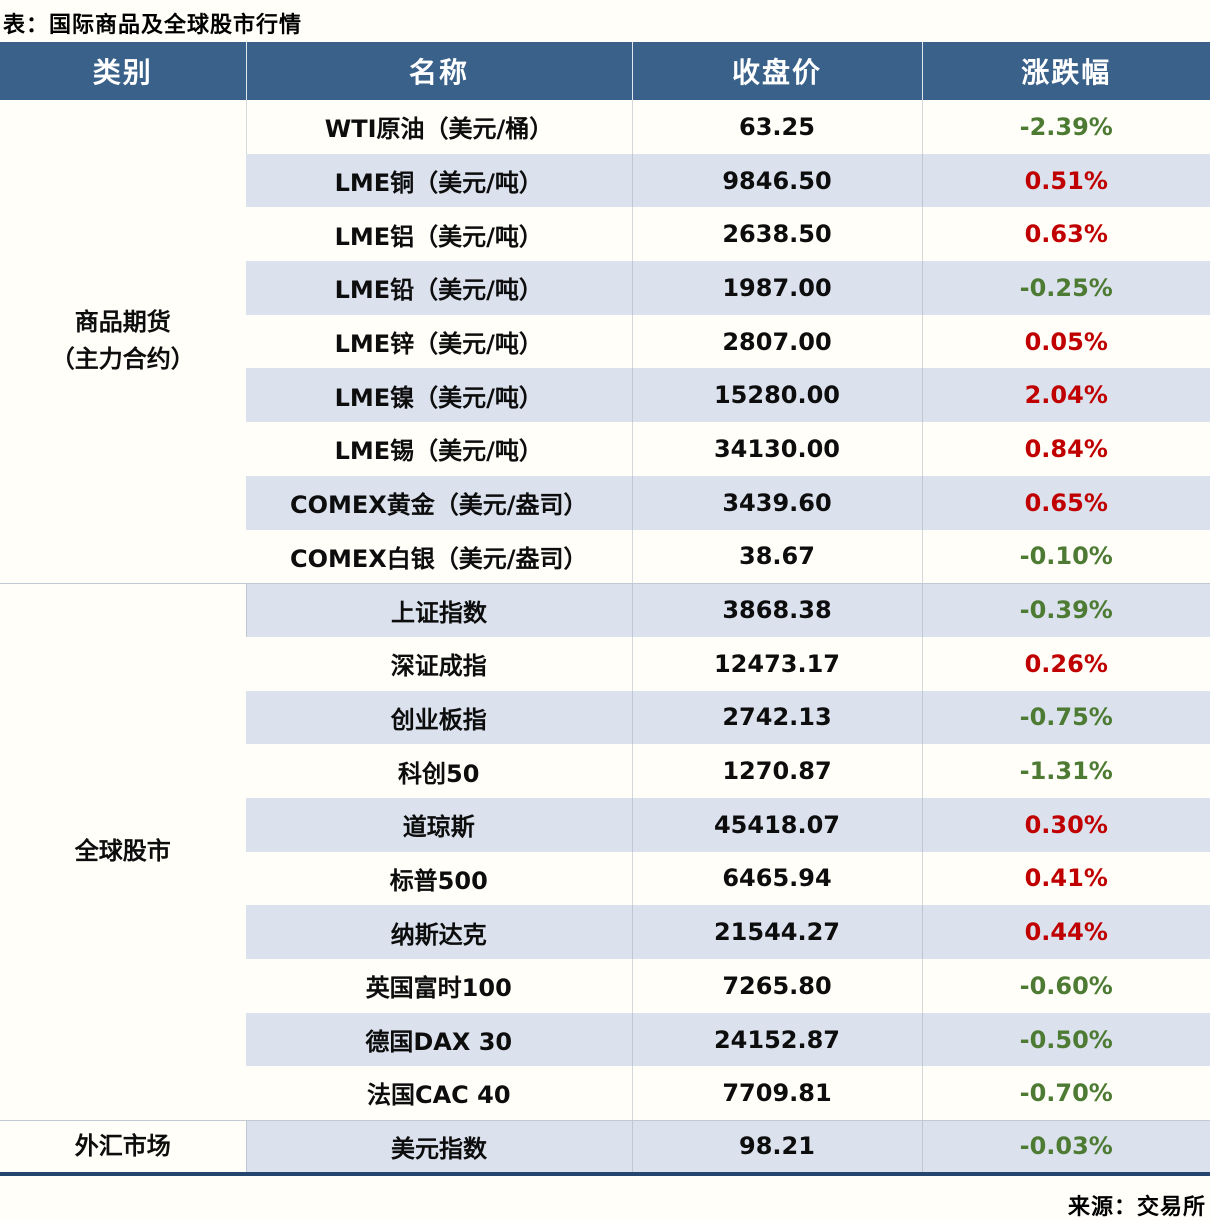  I want to click on name-cell: 美元指数, so click(438, 1146).